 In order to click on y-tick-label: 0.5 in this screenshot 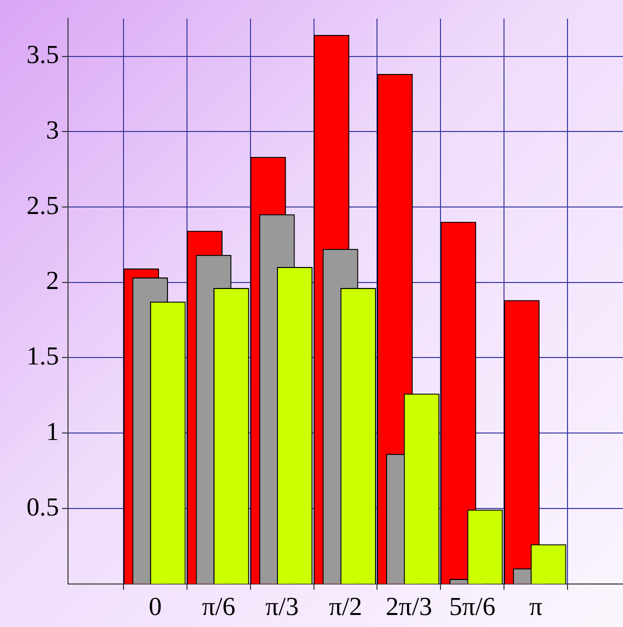, I will do `click(42, 507)`.